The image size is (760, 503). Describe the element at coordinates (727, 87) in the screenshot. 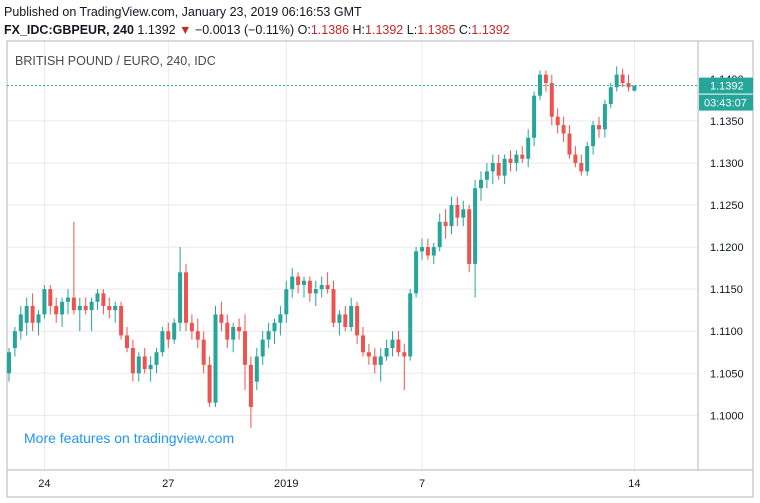

I see `last-price-label: 1.1392` at that location.